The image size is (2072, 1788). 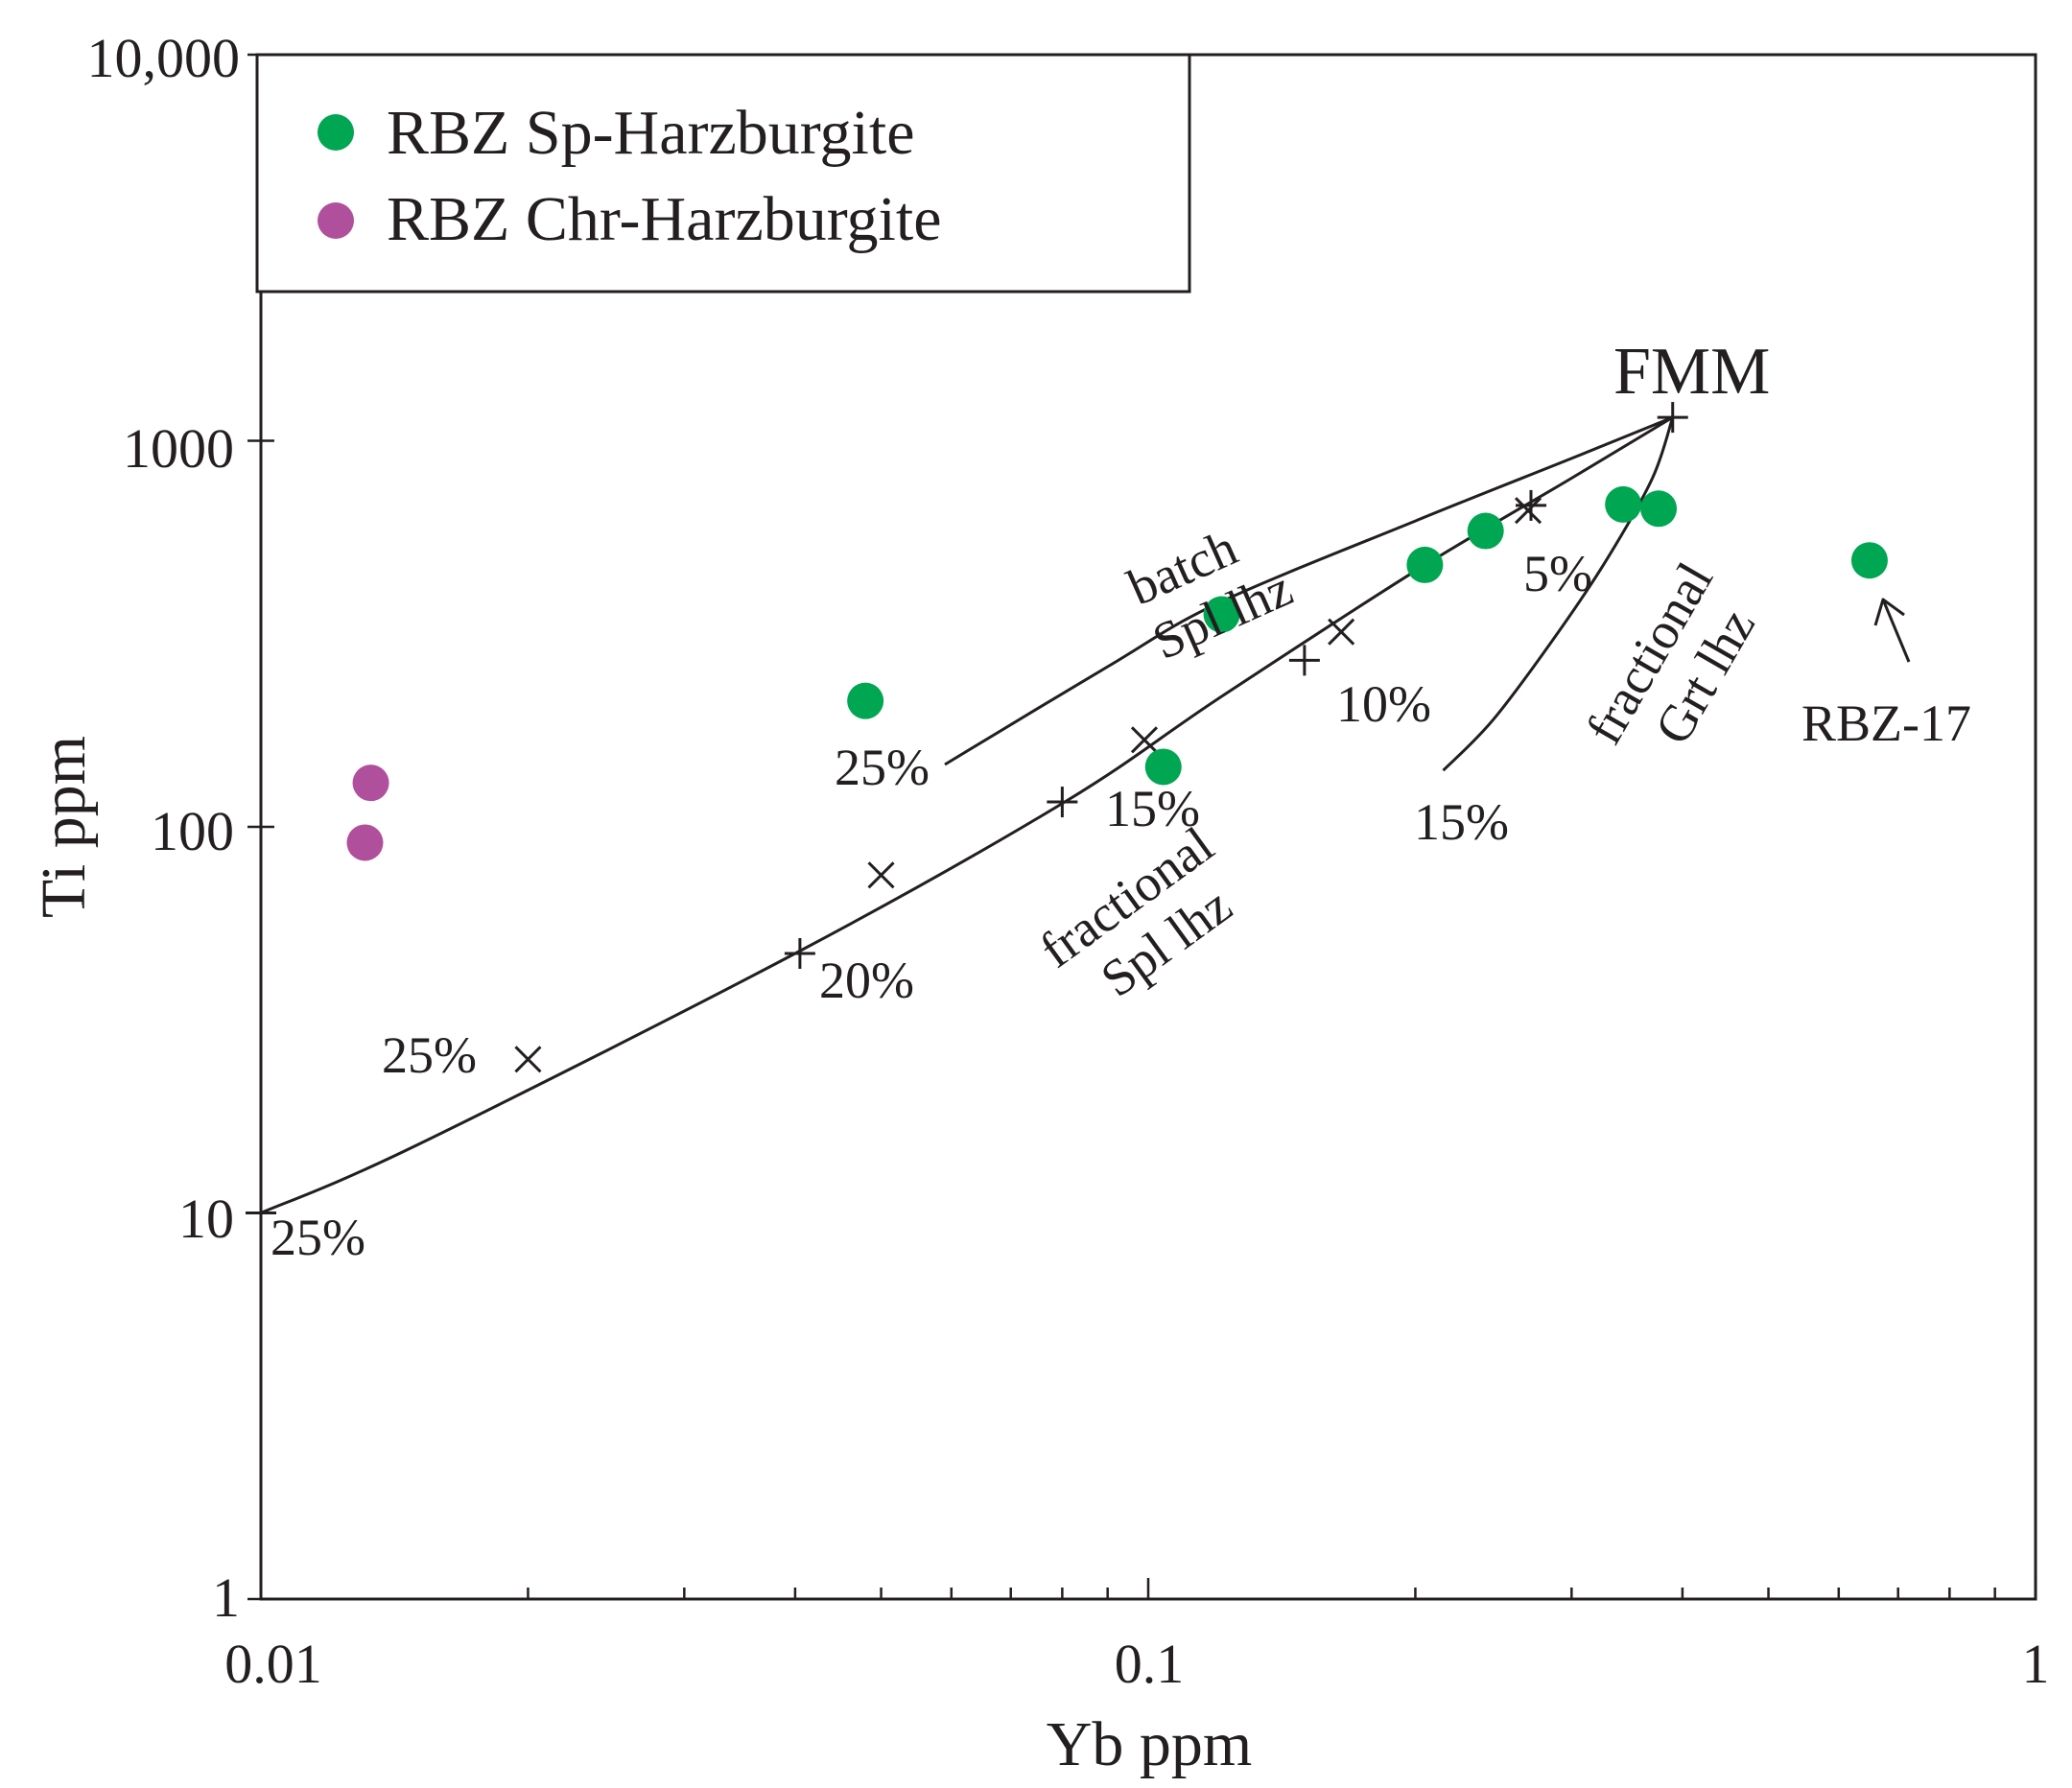 I want to click on legend: RBZ Sp-Harzburgite RBZ Chr-Harzburgite, so click(x=723, y=173).